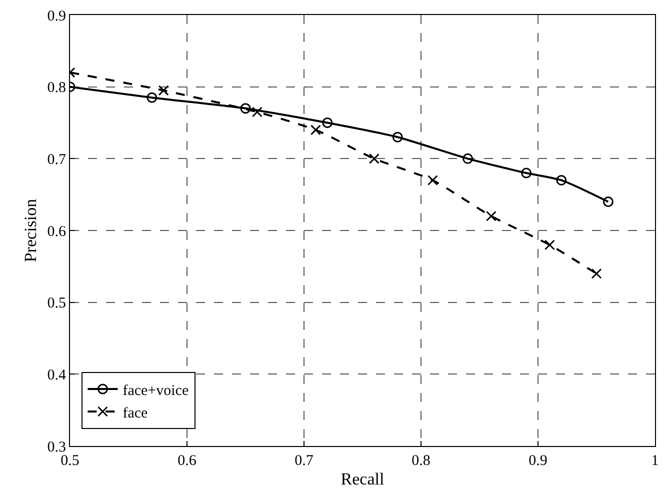 Image resolution: width=667 pixels, height=498 pixels. Describe the element at coordinates (655, 461) in the screenshot. I see `x-tick-label: 1` at that location.